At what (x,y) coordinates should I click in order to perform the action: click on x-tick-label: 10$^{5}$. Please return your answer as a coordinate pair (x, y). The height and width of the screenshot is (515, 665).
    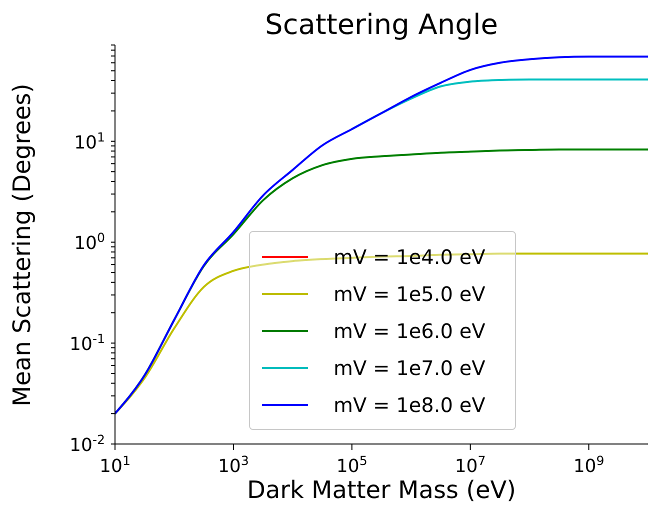
    Looking at the image, I should click on (352, 464).